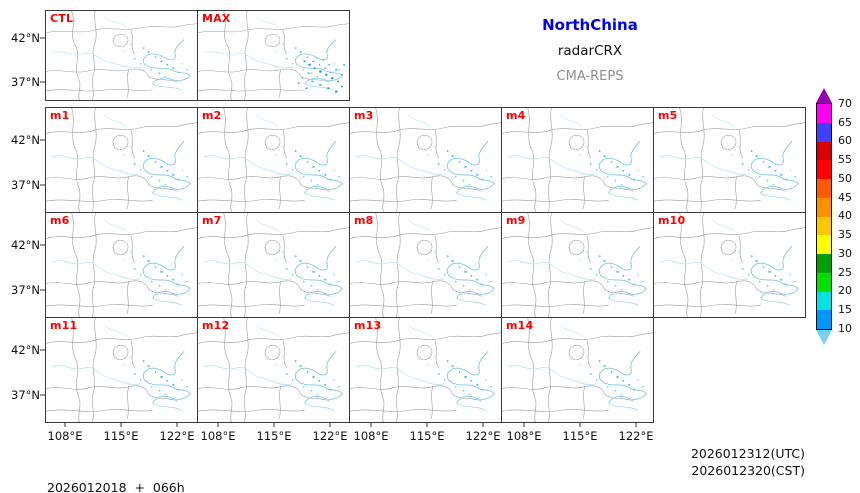 This screenshot has height=493, width=860. What do you see at coordinates (824, 95) in the screenshot?
I see `colorbar-arrow-top` at bounding box center [824, 95].